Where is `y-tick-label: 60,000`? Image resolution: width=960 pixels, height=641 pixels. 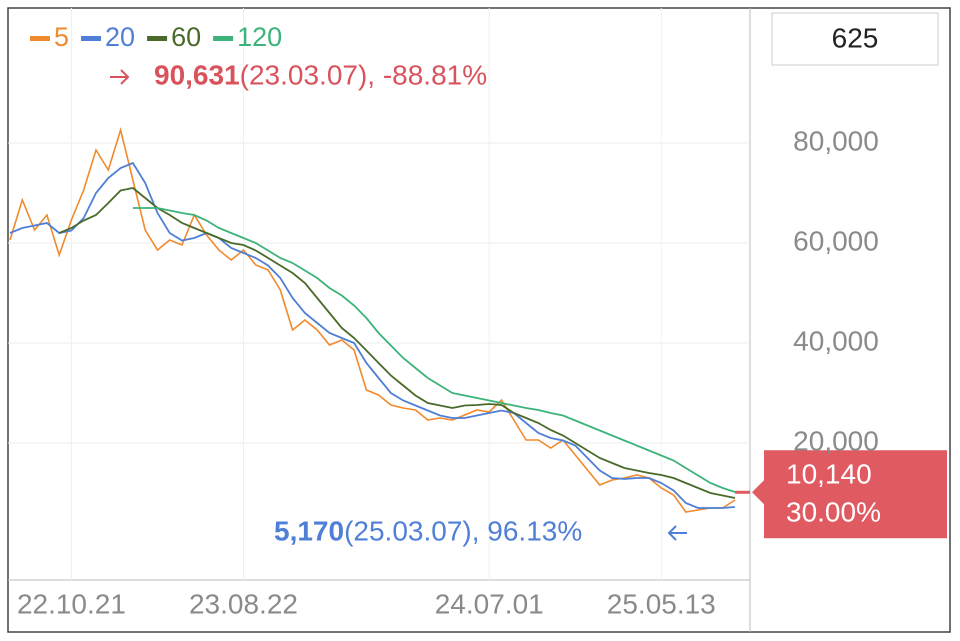
y-tick-label: 60,000 is located at coordinates (836, 240).